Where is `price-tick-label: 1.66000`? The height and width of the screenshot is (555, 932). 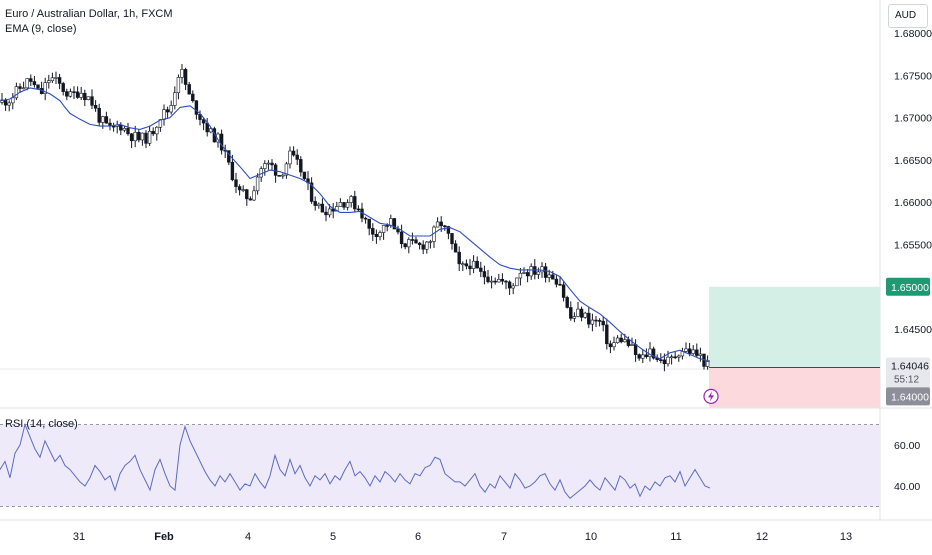
price-tick-label: 1.66000 is located at coordinates (913, 203).